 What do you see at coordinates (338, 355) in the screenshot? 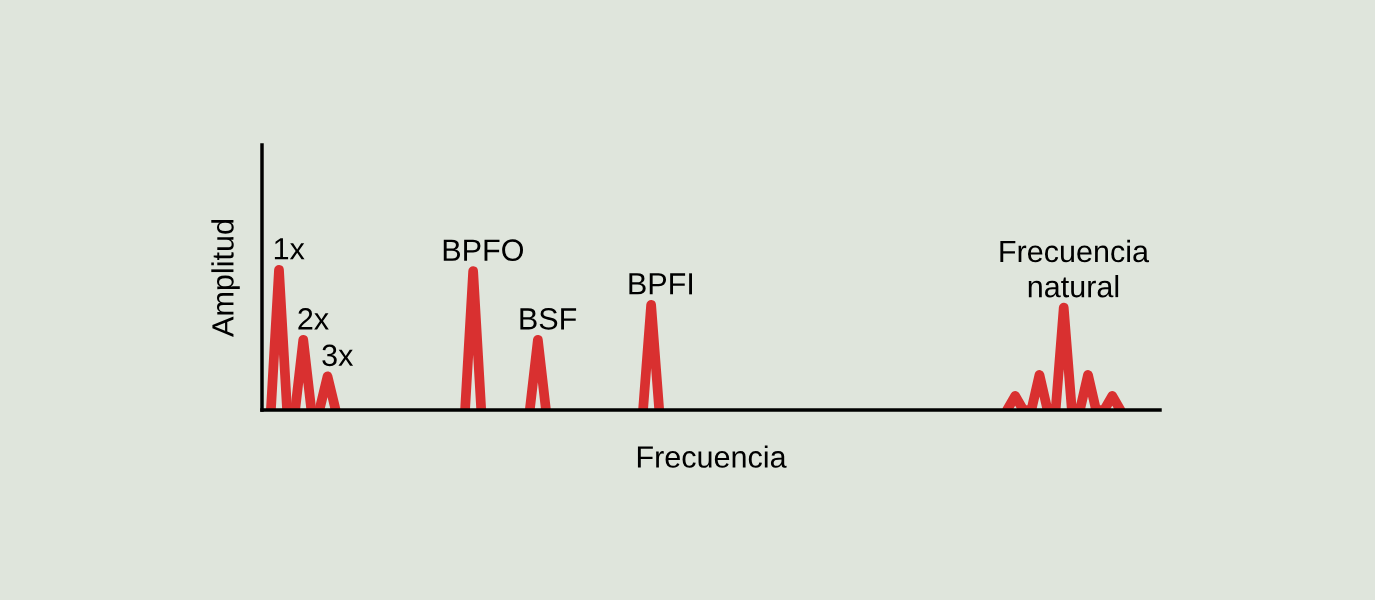
I see `series-label: 3x` at bounding box center [338, 355].